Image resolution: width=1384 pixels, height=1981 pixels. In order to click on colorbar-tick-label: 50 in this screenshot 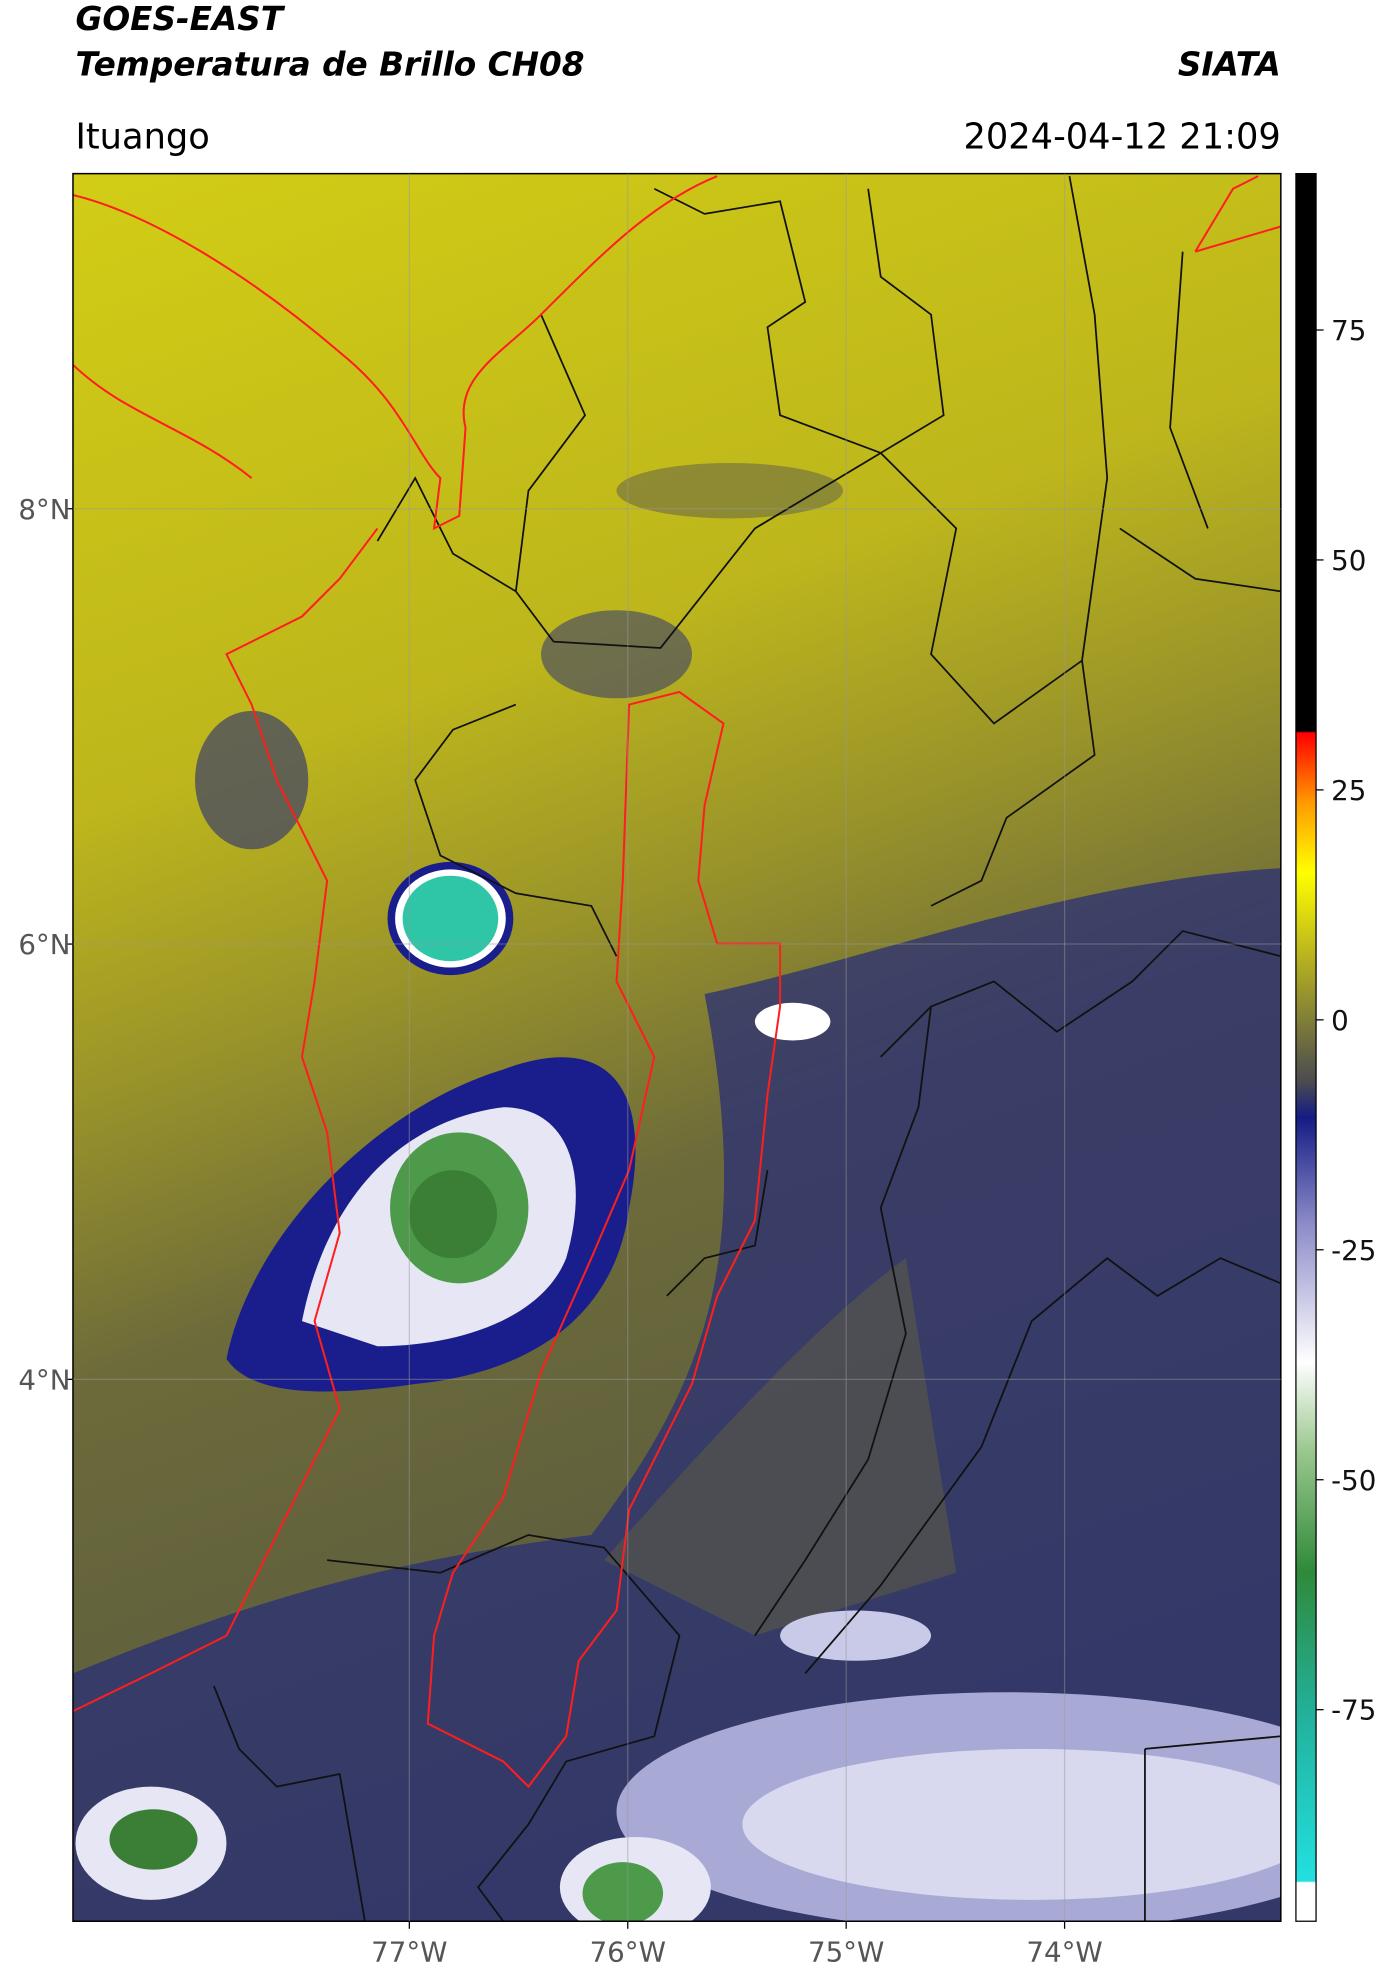, I will do `click(1348, 560)`.